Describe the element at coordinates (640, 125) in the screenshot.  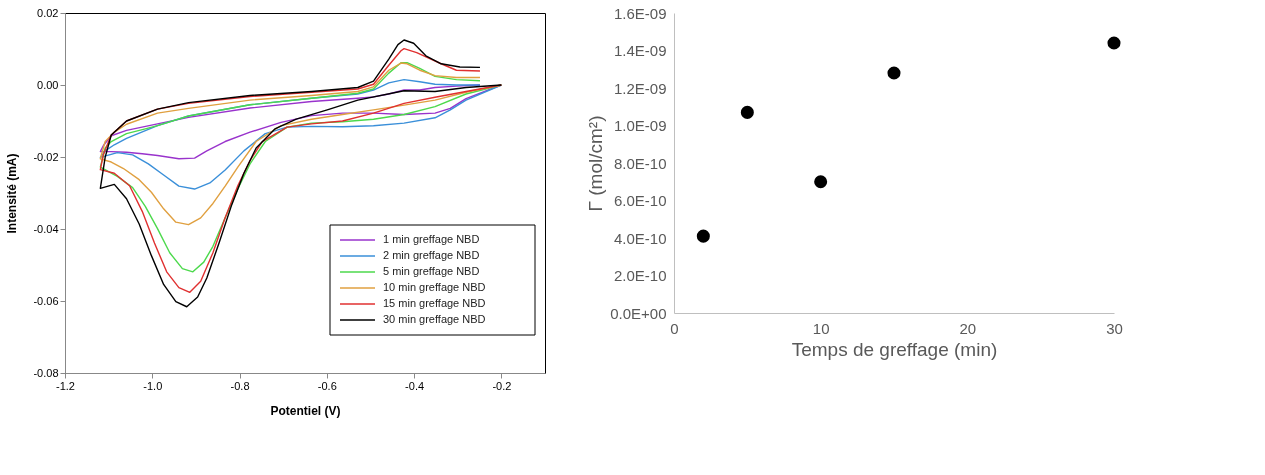
I see `y-tick-label: 1.0E-09` at that location.